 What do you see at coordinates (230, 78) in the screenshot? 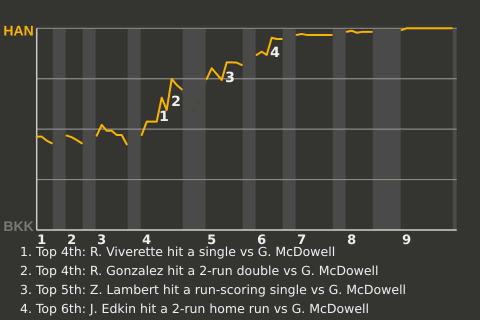
I see `annotation: 3` at bounding box center [230, 78].